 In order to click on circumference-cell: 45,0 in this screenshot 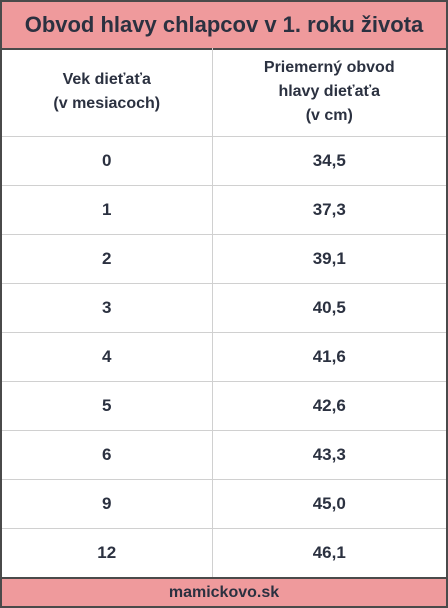, I will do `click(329, 504)`.